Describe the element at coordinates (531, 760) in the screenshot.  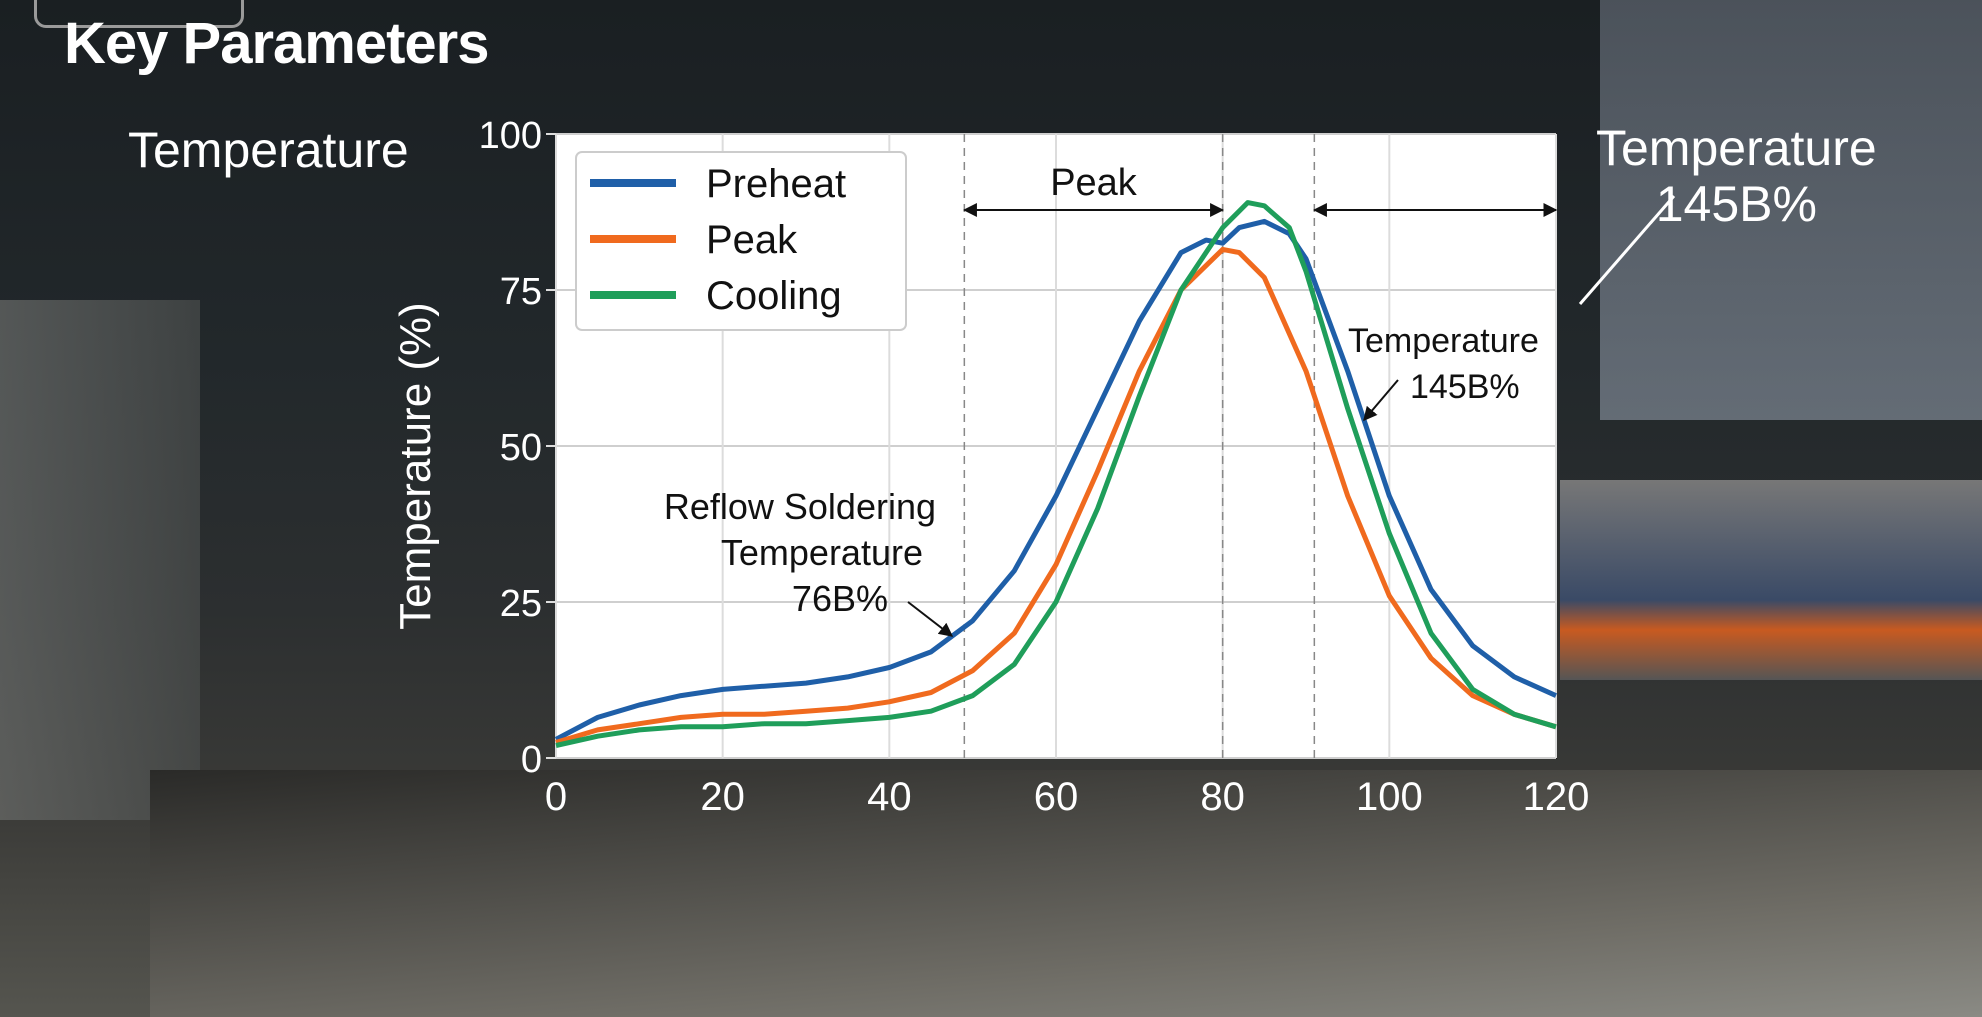
I see `y-tick-label: 0` at that location.